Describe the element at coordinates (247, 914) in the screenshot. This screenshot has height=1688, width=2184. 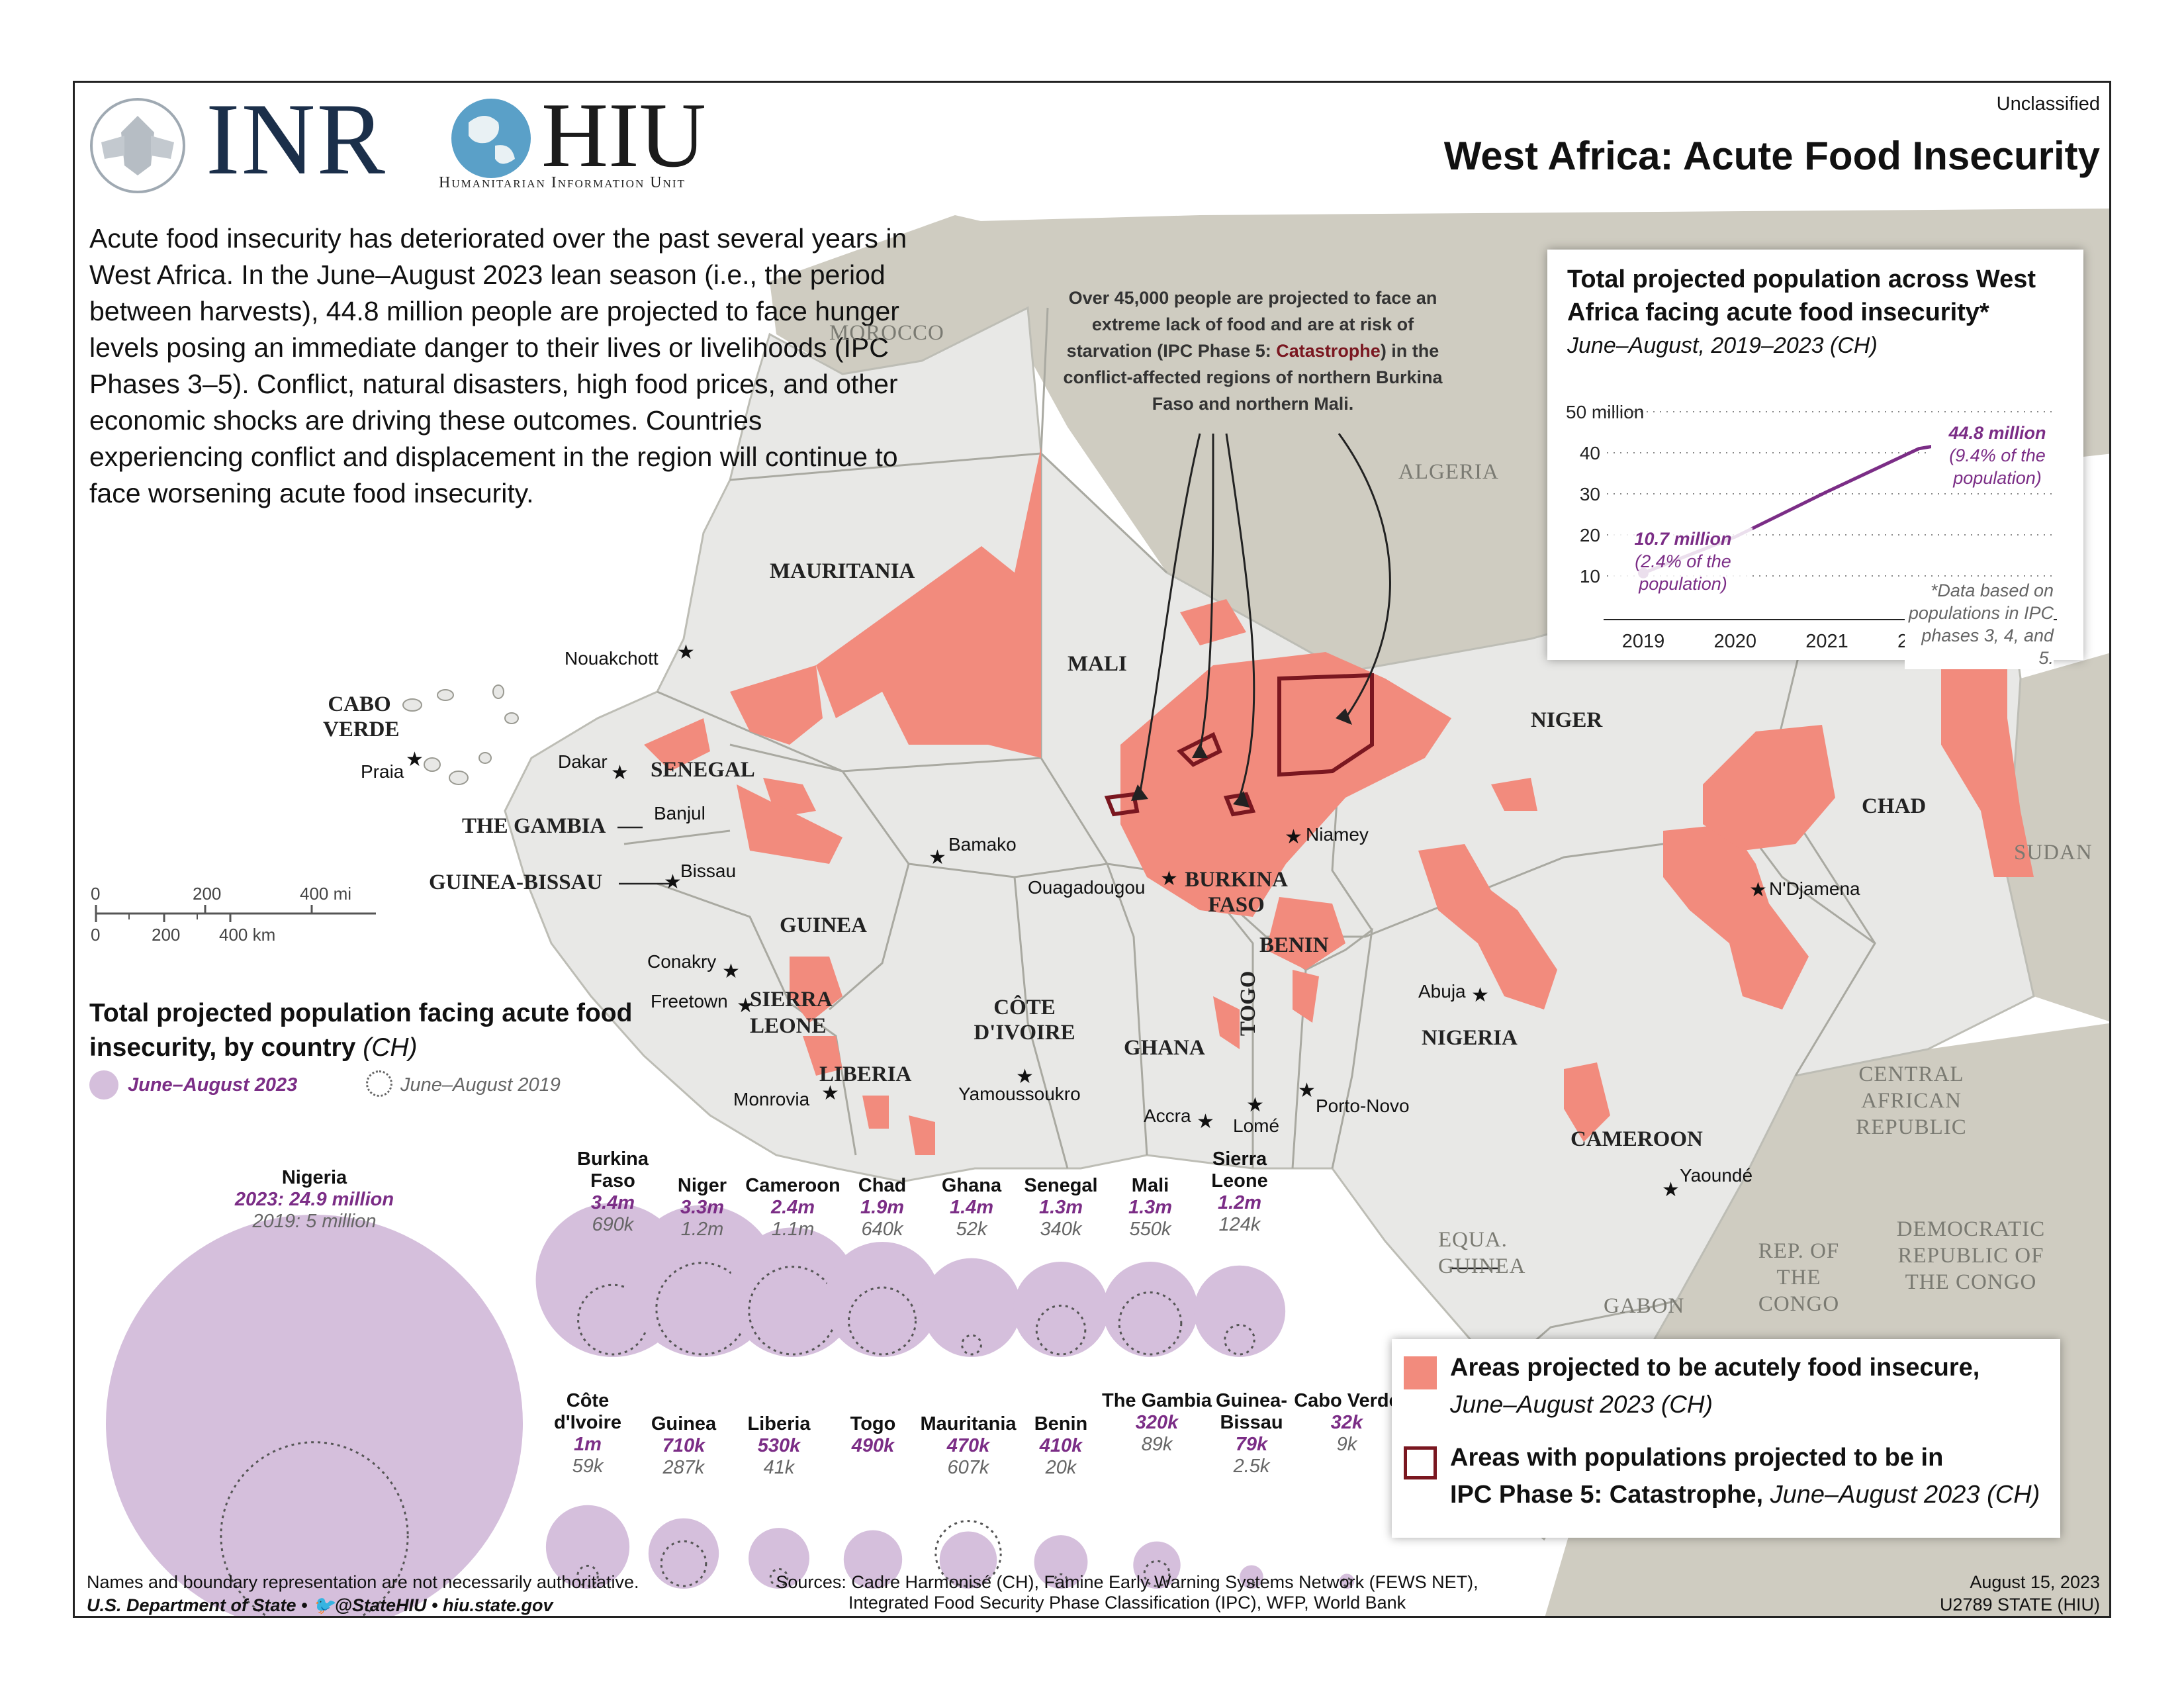
I see `scale-bar: 0 200 400 mi 0 200 400 km` at that location.